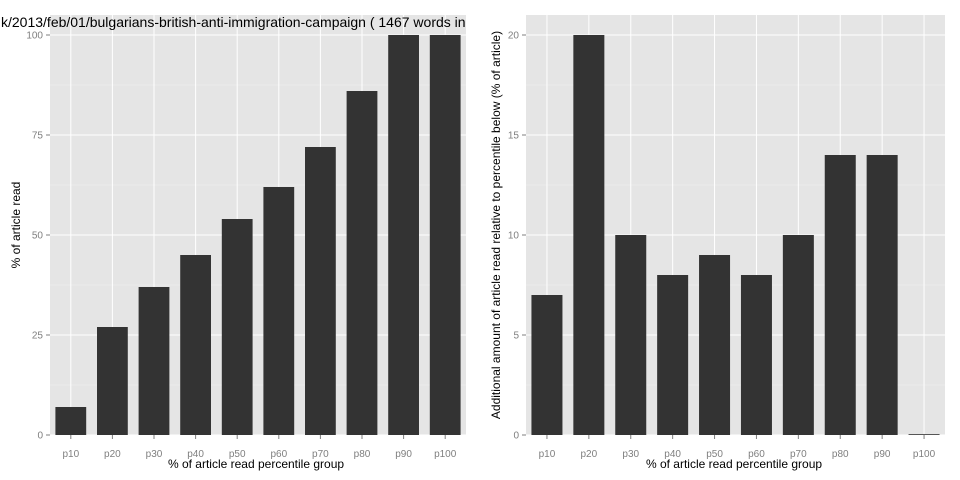 The image size is (960, 480). I want to click on y-axis-label: % of article read, so click(16, 225).